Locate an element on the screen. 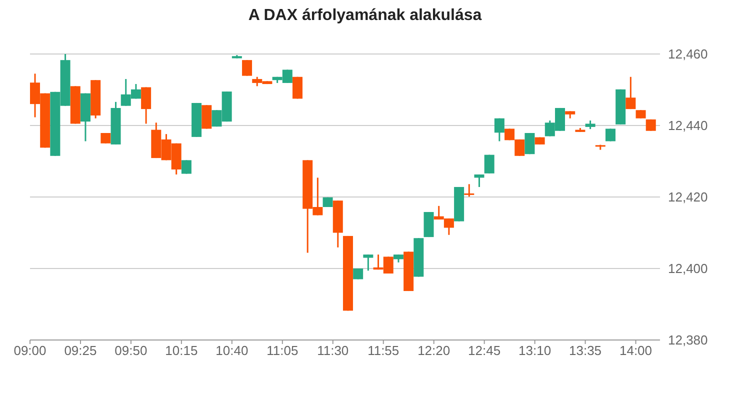 The image size is (730, 410). chart-title: A DAX árfolyamának alakulása is located at coordinates (365, 16).